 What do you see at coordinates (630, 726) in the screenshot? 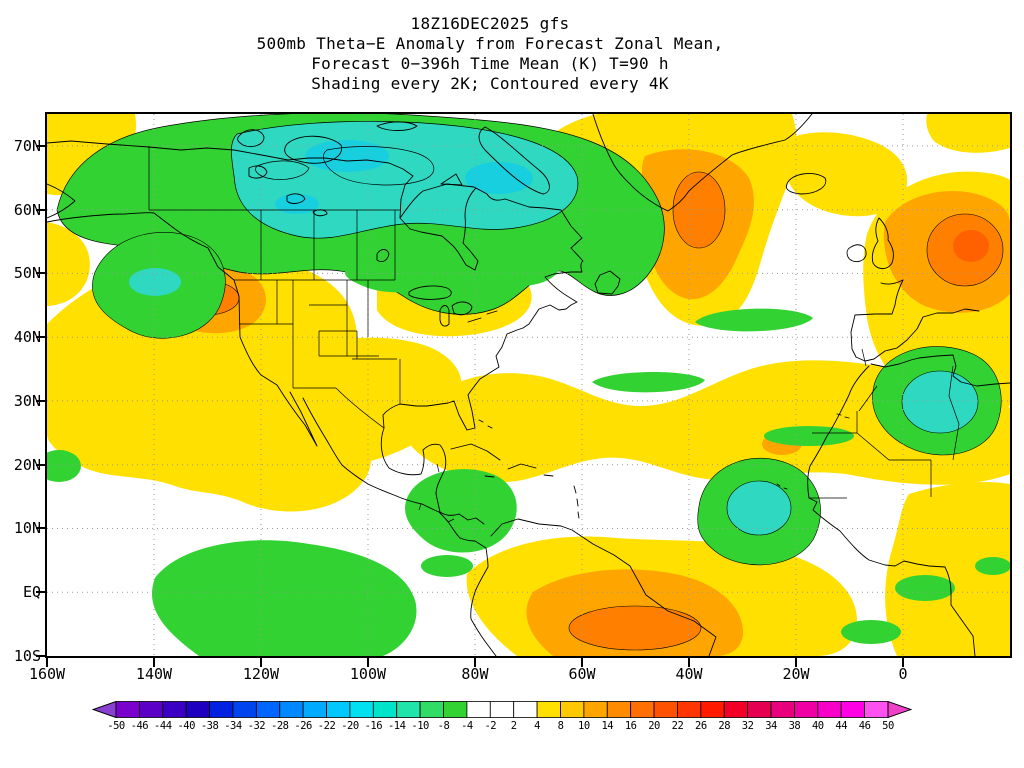
I see `colorbar-tick-label: 16` at bounding box center [630, 726].